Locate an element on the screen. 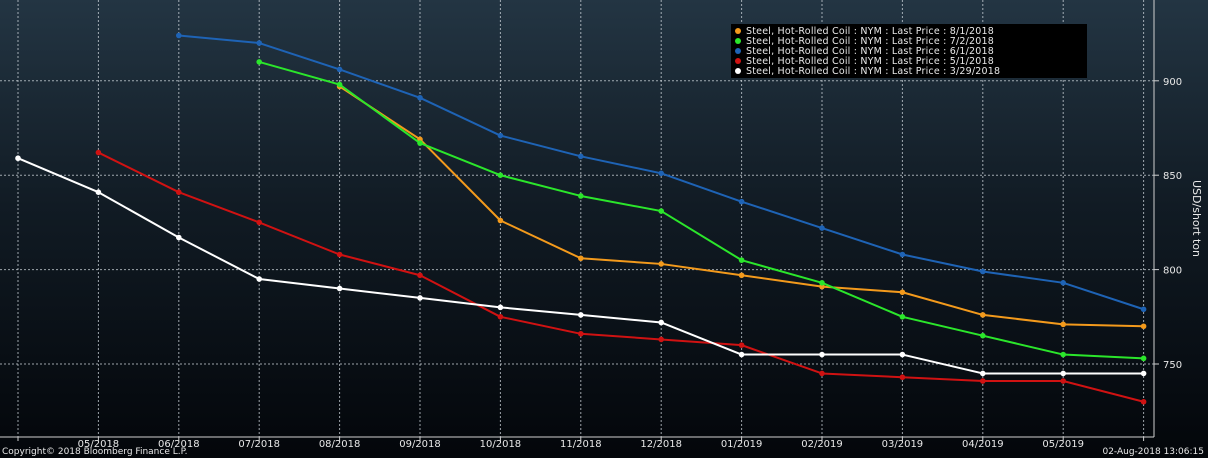 Image resolution: width=1208 pixels, height=458 pixels. x-tick-label: 05/2019 is located at coordinates (1063, 444).